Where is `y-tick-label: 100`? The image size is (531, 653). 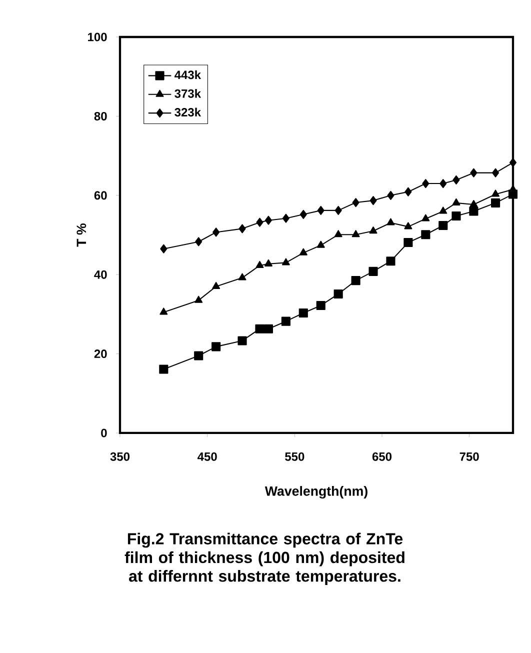 y-tick-label: 100 is located at coordinates (97, 37).